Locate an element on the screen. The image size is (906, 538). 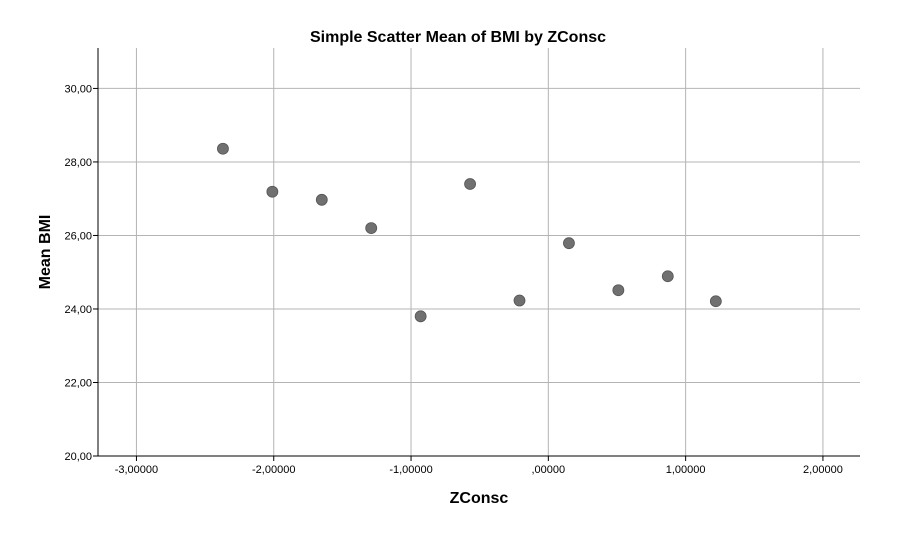
x-axis-label: ZConsc is located at coordinates (479, 498).